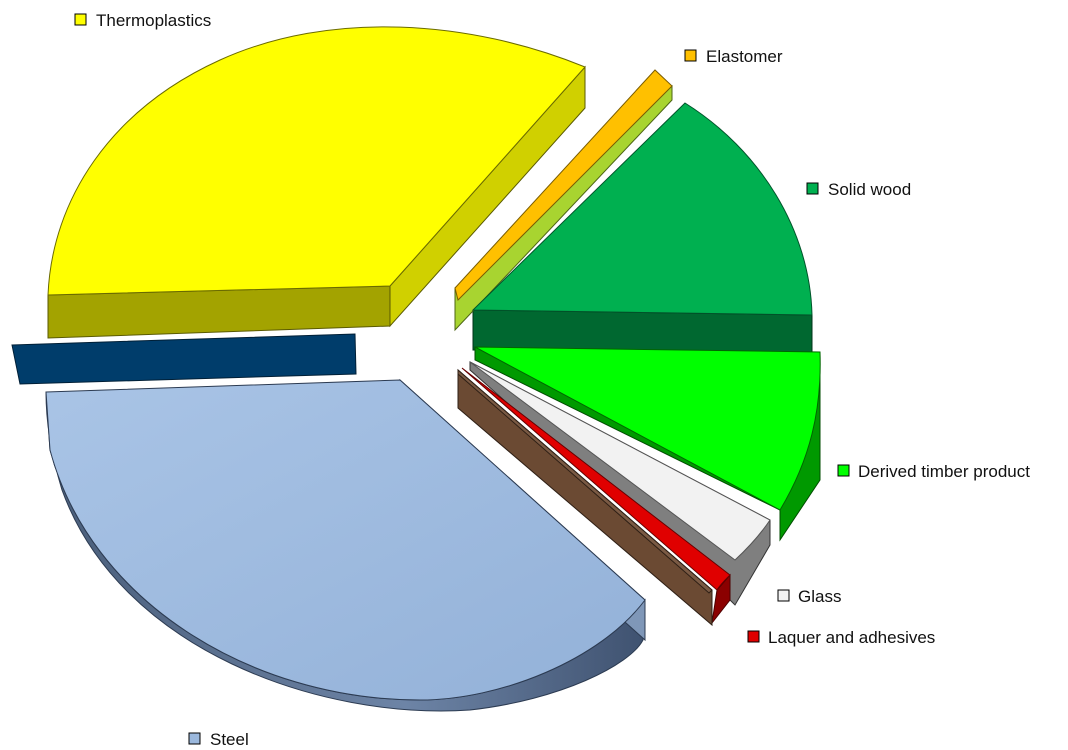 This screenshot has height=750, width=1068. I want to click on legend-label-glass: Glass, so click(809, 596).